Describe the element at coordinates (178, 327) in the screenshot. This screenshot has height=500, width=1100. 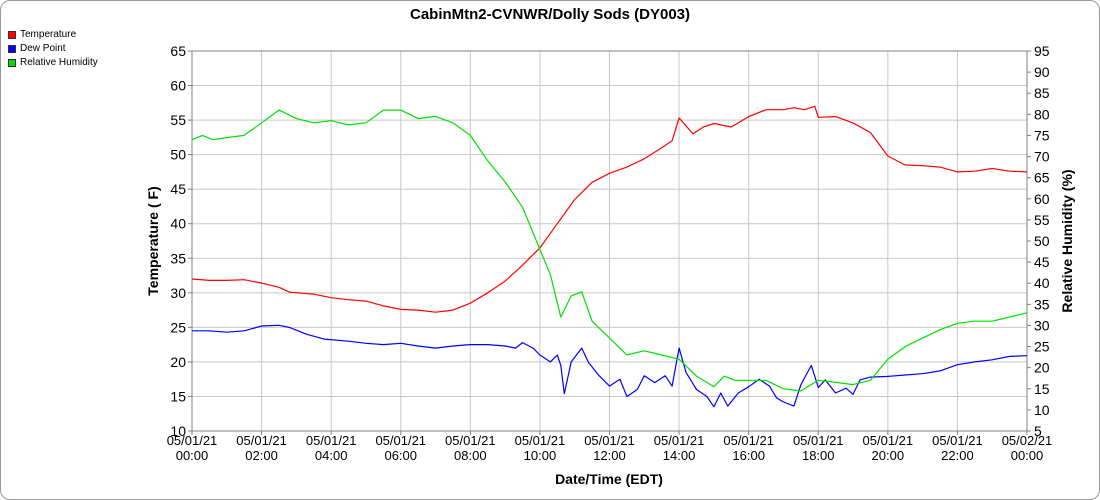
I see `y-tick-label: 25` at that location.